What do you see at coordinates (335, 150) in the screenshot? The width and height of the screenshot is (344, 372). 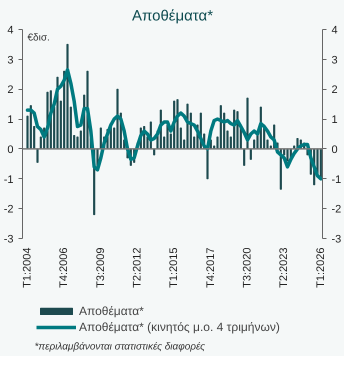 I see `y2-tick-label: 0` at bounding box center [335, 150].